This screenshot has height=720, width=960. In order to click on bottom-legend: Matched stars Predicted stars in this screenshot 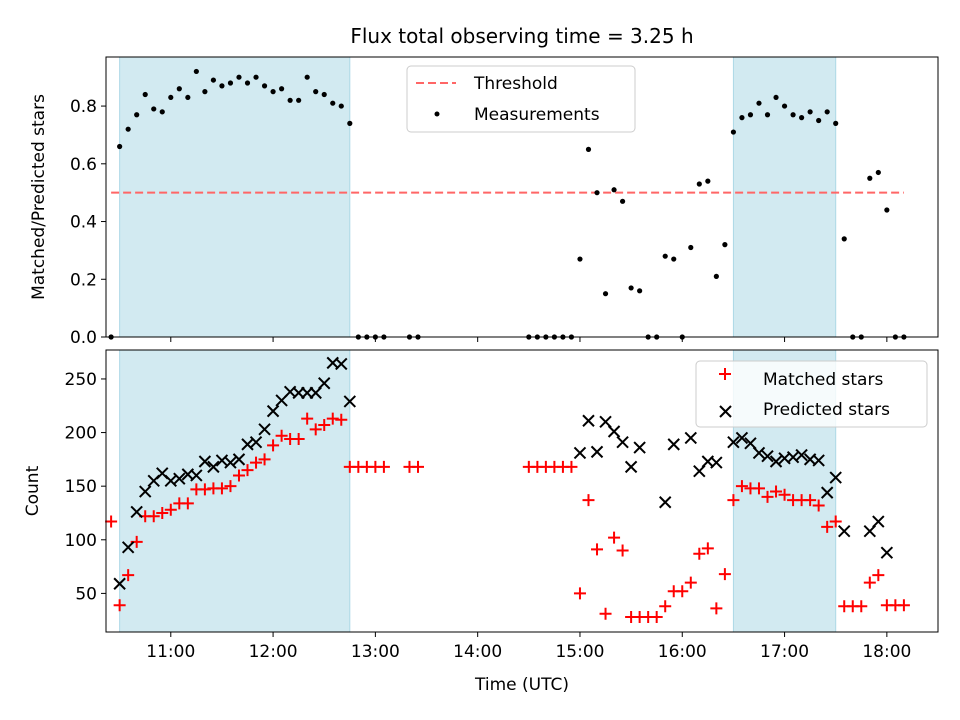, I will do `click(811, 394)`.